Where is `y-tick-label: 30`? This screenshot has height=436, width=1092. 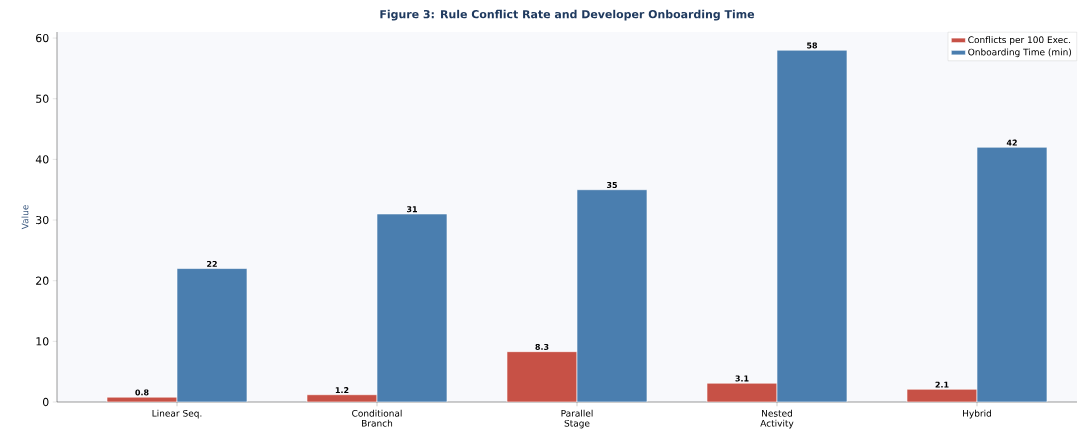
y-tick-label: 30 is located at coordinates (42, 220).